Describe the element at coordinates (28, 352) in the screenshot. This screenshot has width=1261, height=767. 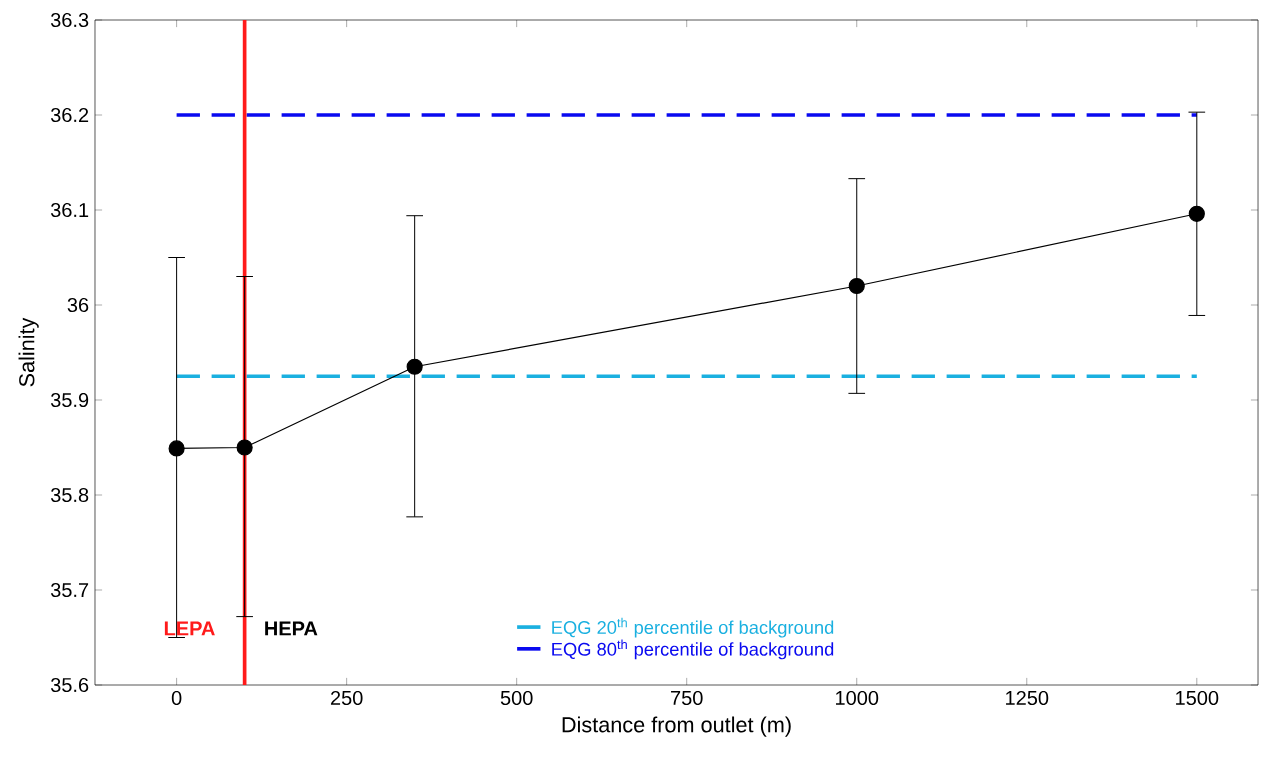
I see `y-axis-title: Salinity` at that location.